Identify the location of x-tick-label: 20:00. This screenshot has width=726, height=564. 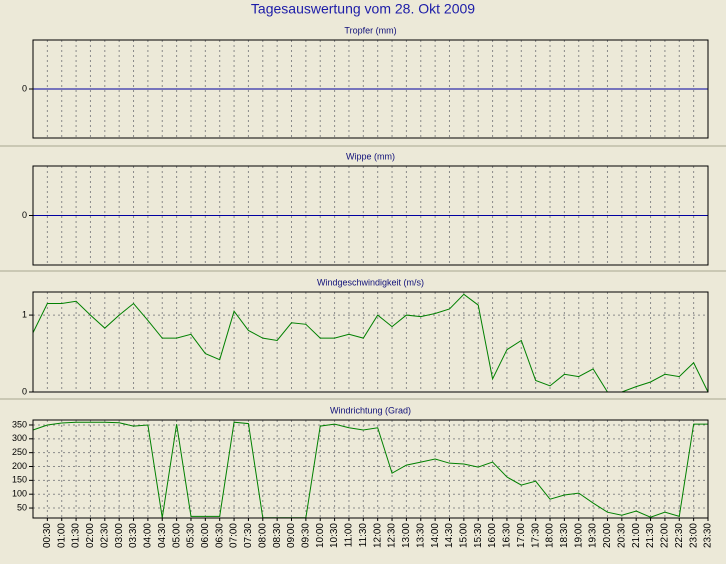
(607, 535).